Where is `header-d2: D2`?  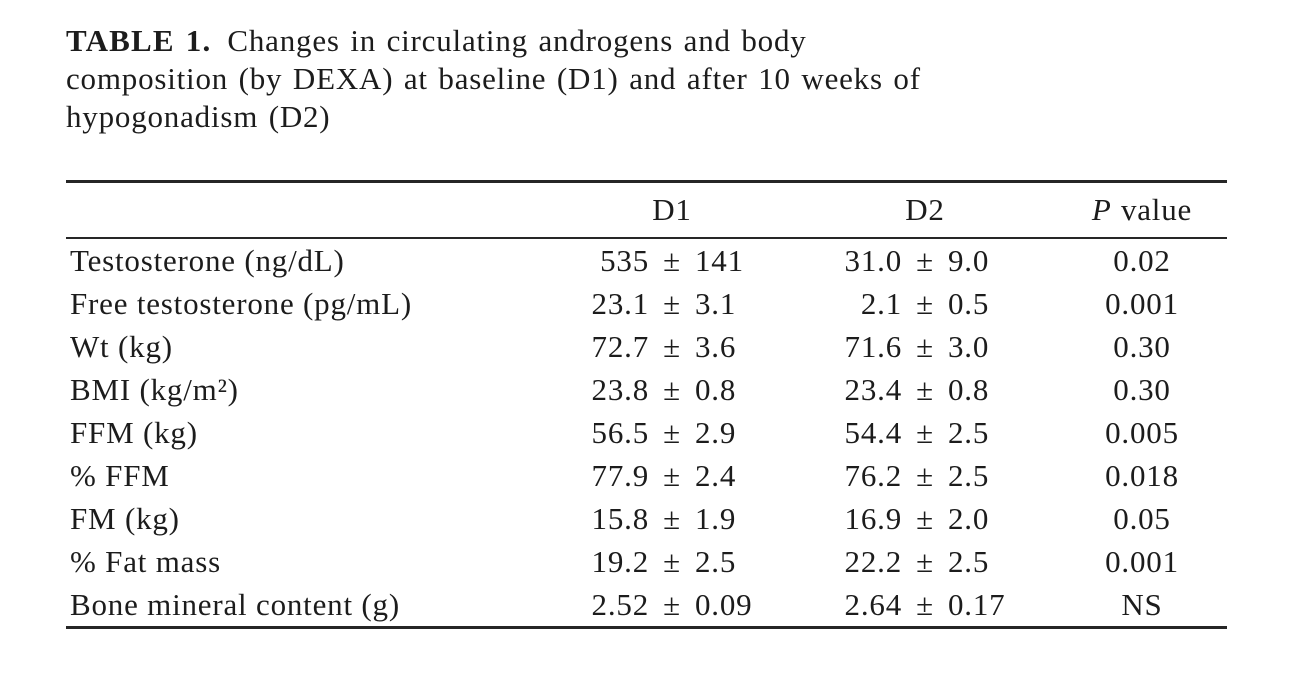
header-d2: D2 is located at coordinates (925, 209).